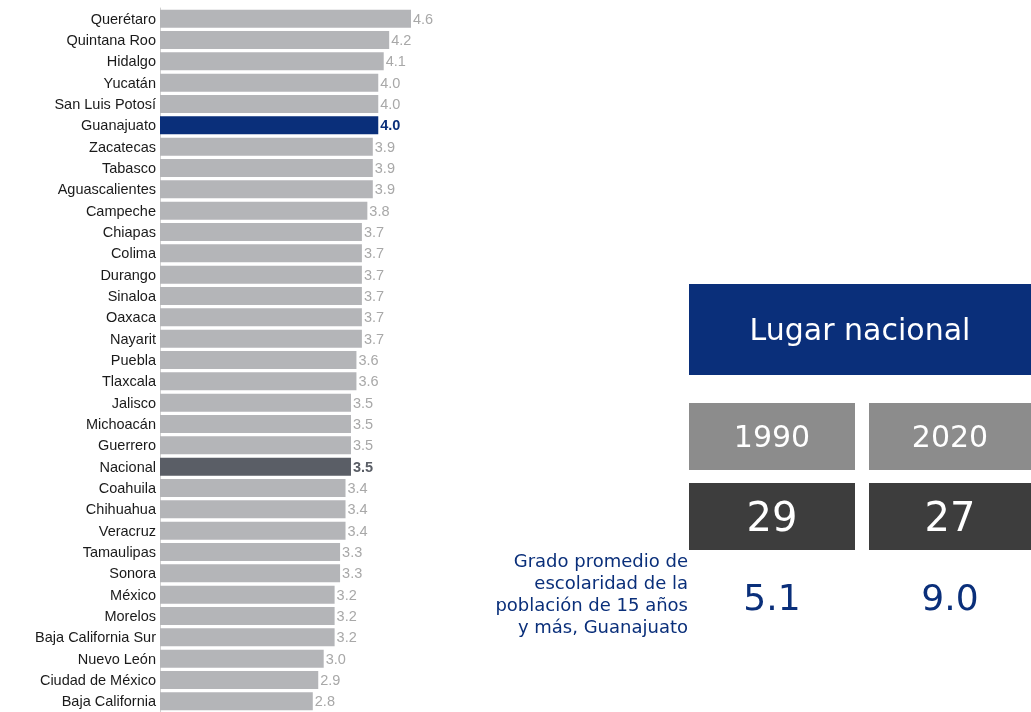  I want to click on y-tick-label: Yucatán, so click(129, 82).